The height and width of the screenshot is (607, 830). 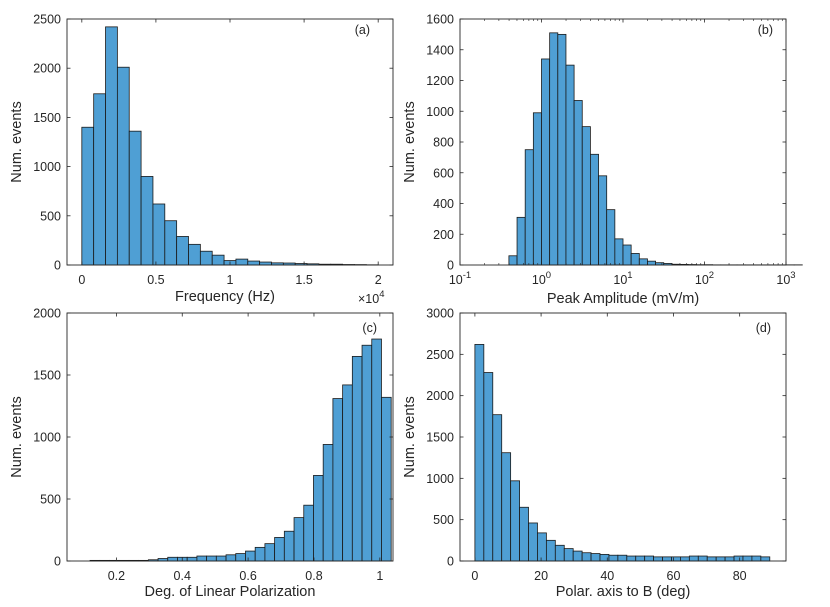 What do you see at coordinates (440, 50) in the screenshot?
I see `panel-b-y-tick-label: 1400` at bounding box center [440, 50].